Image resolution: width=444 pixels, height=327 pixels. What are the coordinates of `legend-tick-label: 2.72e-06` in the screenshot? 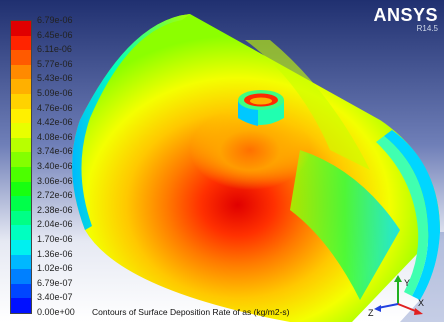 It's located at (55, 195).